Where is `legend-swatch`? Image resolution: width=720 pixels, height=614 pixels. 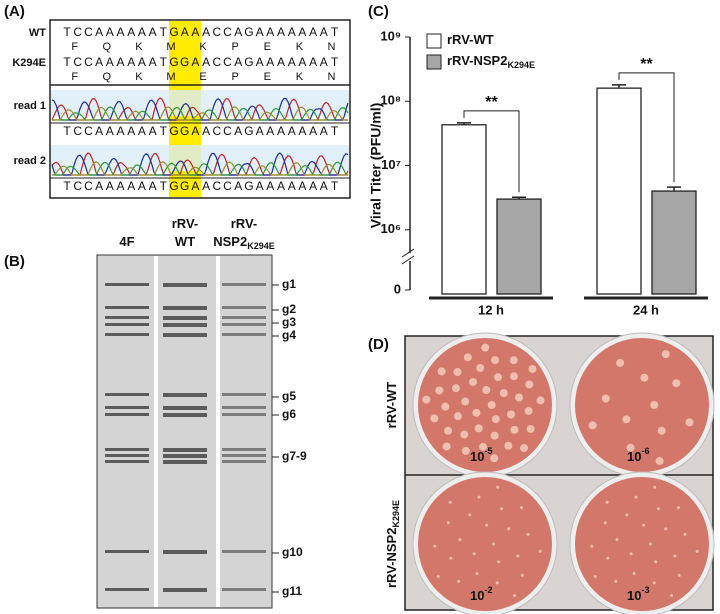 legend-swatch is located at coordinates (434, 41).